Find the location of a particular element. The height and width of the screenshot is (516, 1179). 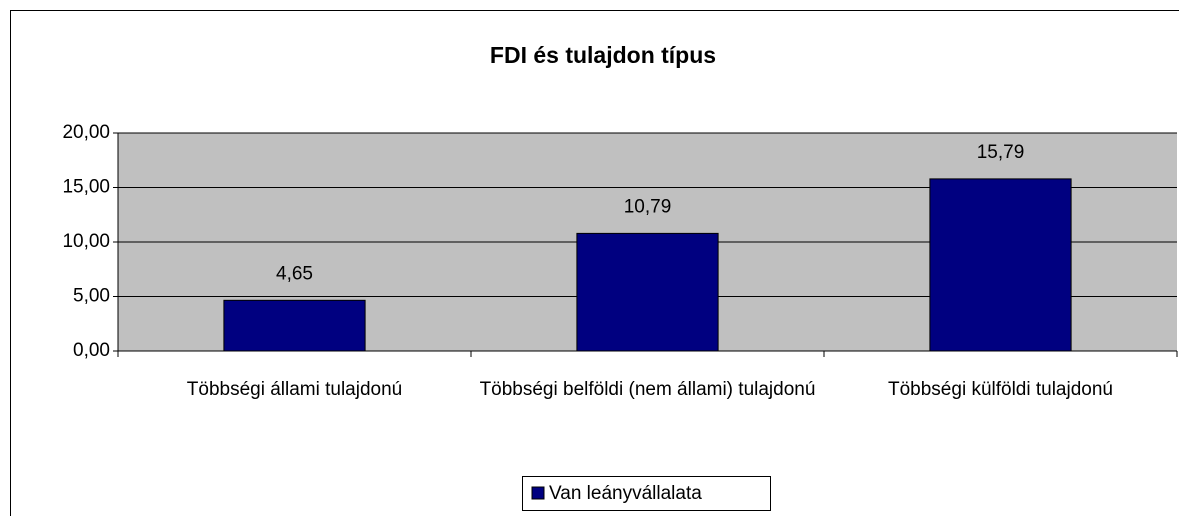

data-label: 10,79 is located at coordinates (648, 206).